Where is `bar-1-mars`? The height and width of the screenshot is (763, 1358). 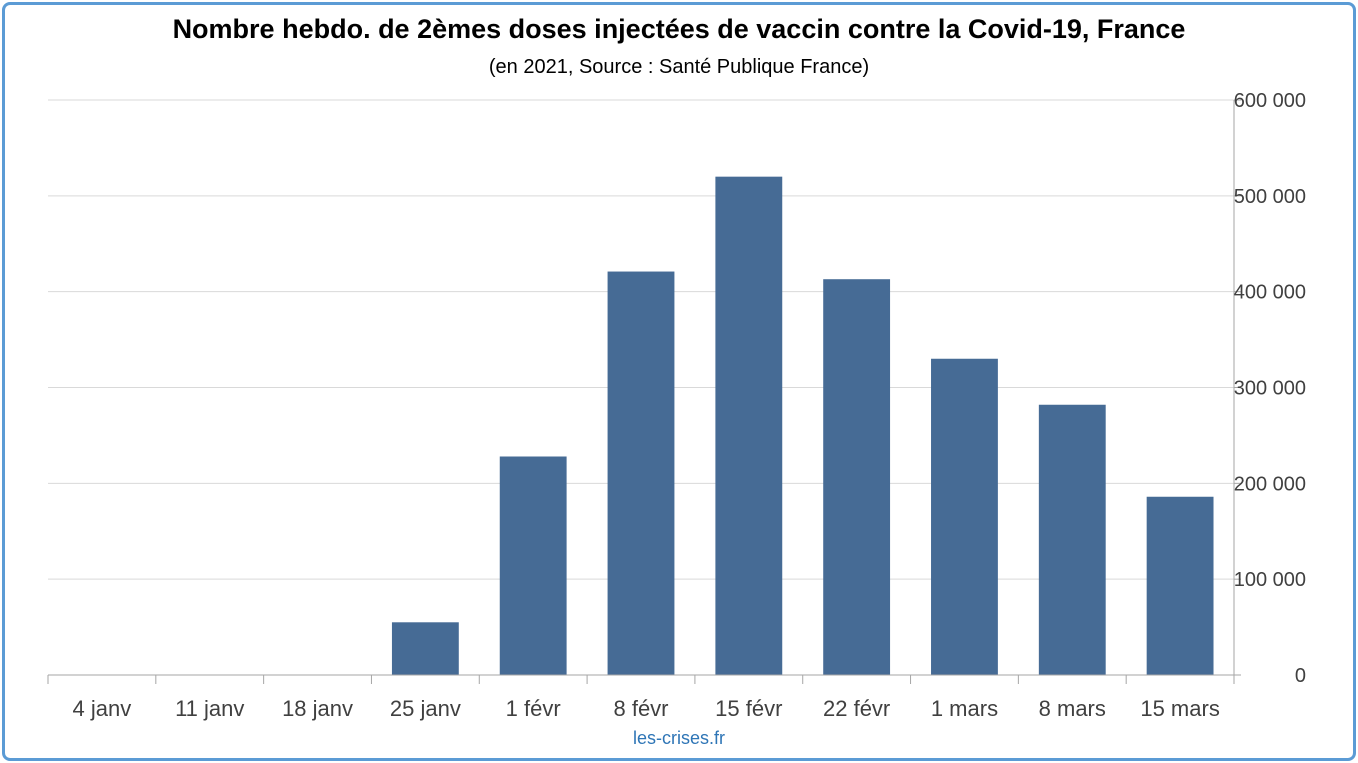
bar-1-mars is located at coordinates (964, 516).